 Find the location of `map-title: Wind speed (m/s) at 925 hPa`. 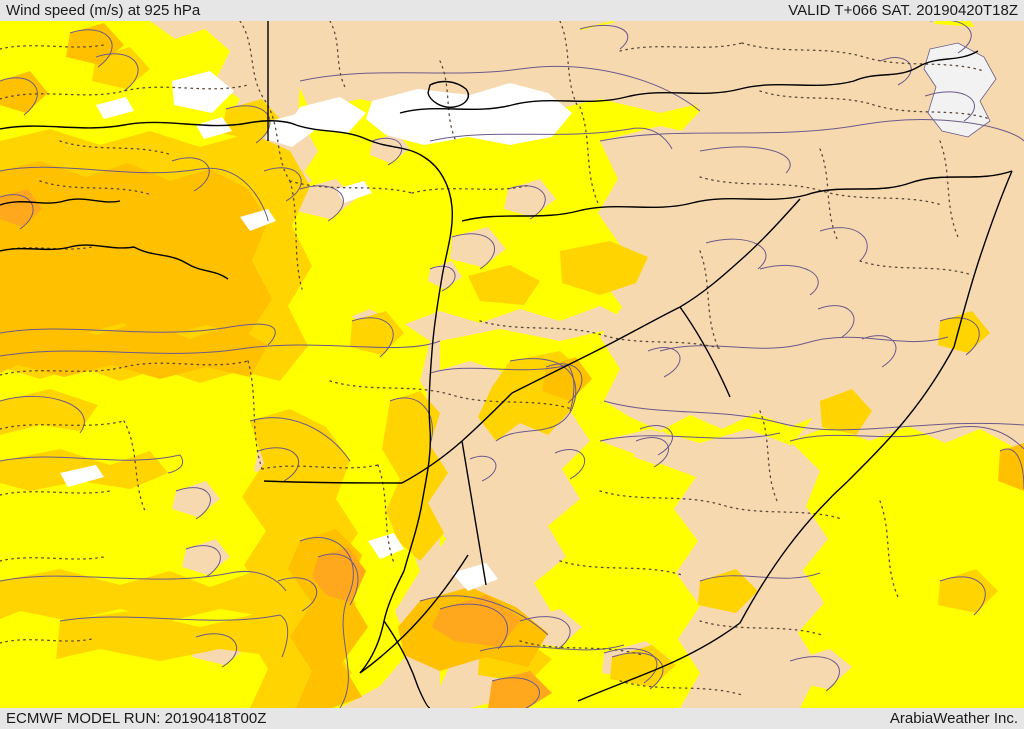

map-title: Wind speed (m/s) at 925 hPa is located at coordinates (103, 10).